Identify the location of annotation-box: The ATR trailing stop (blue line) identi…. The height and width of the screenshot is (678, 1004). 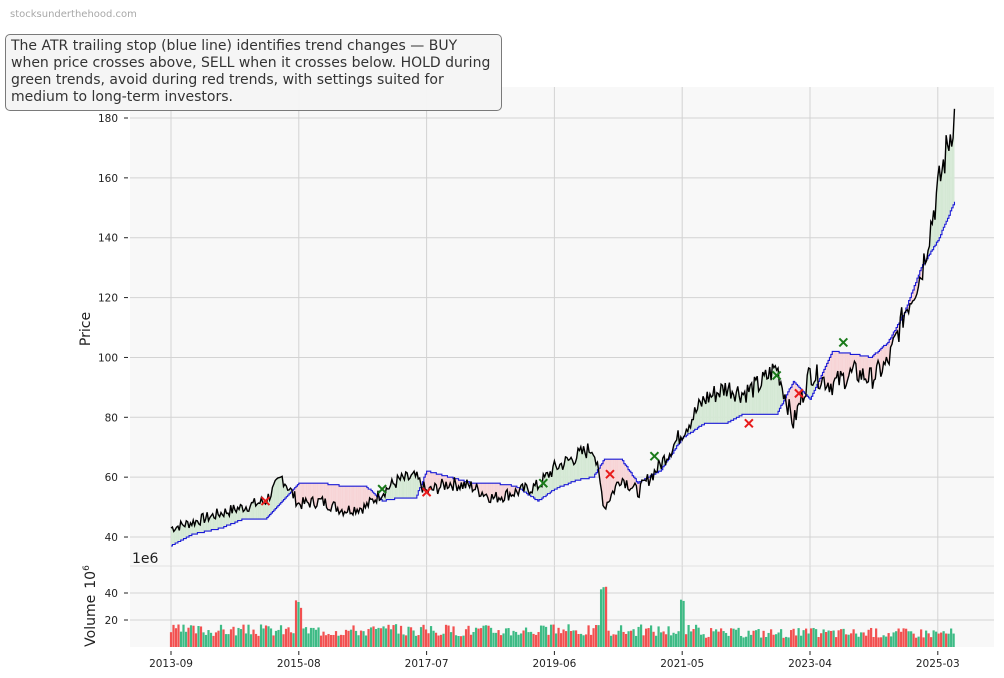
(253, 72).